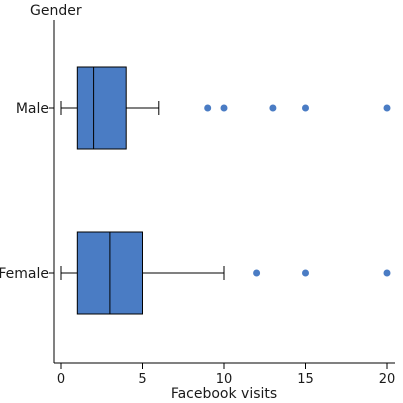  What do you see at coordinates (32, 109) in the screenshot?
I see `y-tick-label: Male` at bounding box center [32, 109].